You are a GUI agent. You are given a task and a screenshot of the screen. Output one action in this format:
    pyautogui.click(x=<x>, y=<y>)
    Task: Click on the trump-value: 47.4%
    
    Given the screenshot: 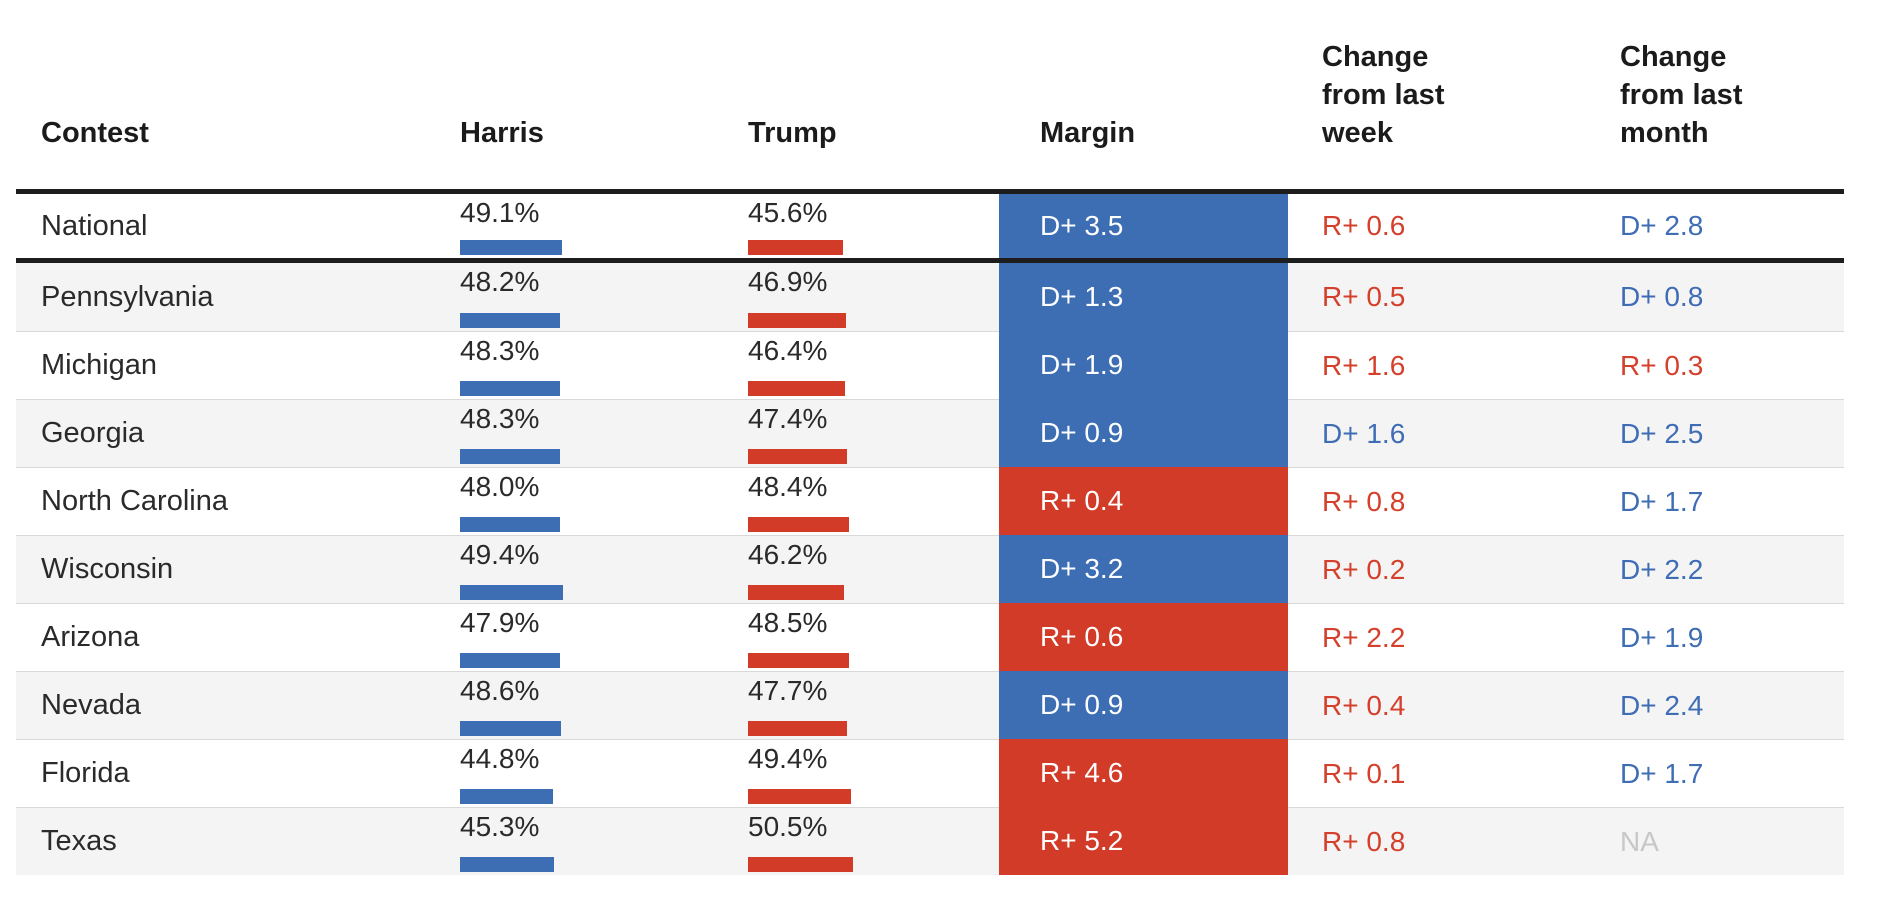 What is the action you would take?
    pyautogui.click(x=788, y=418)
    